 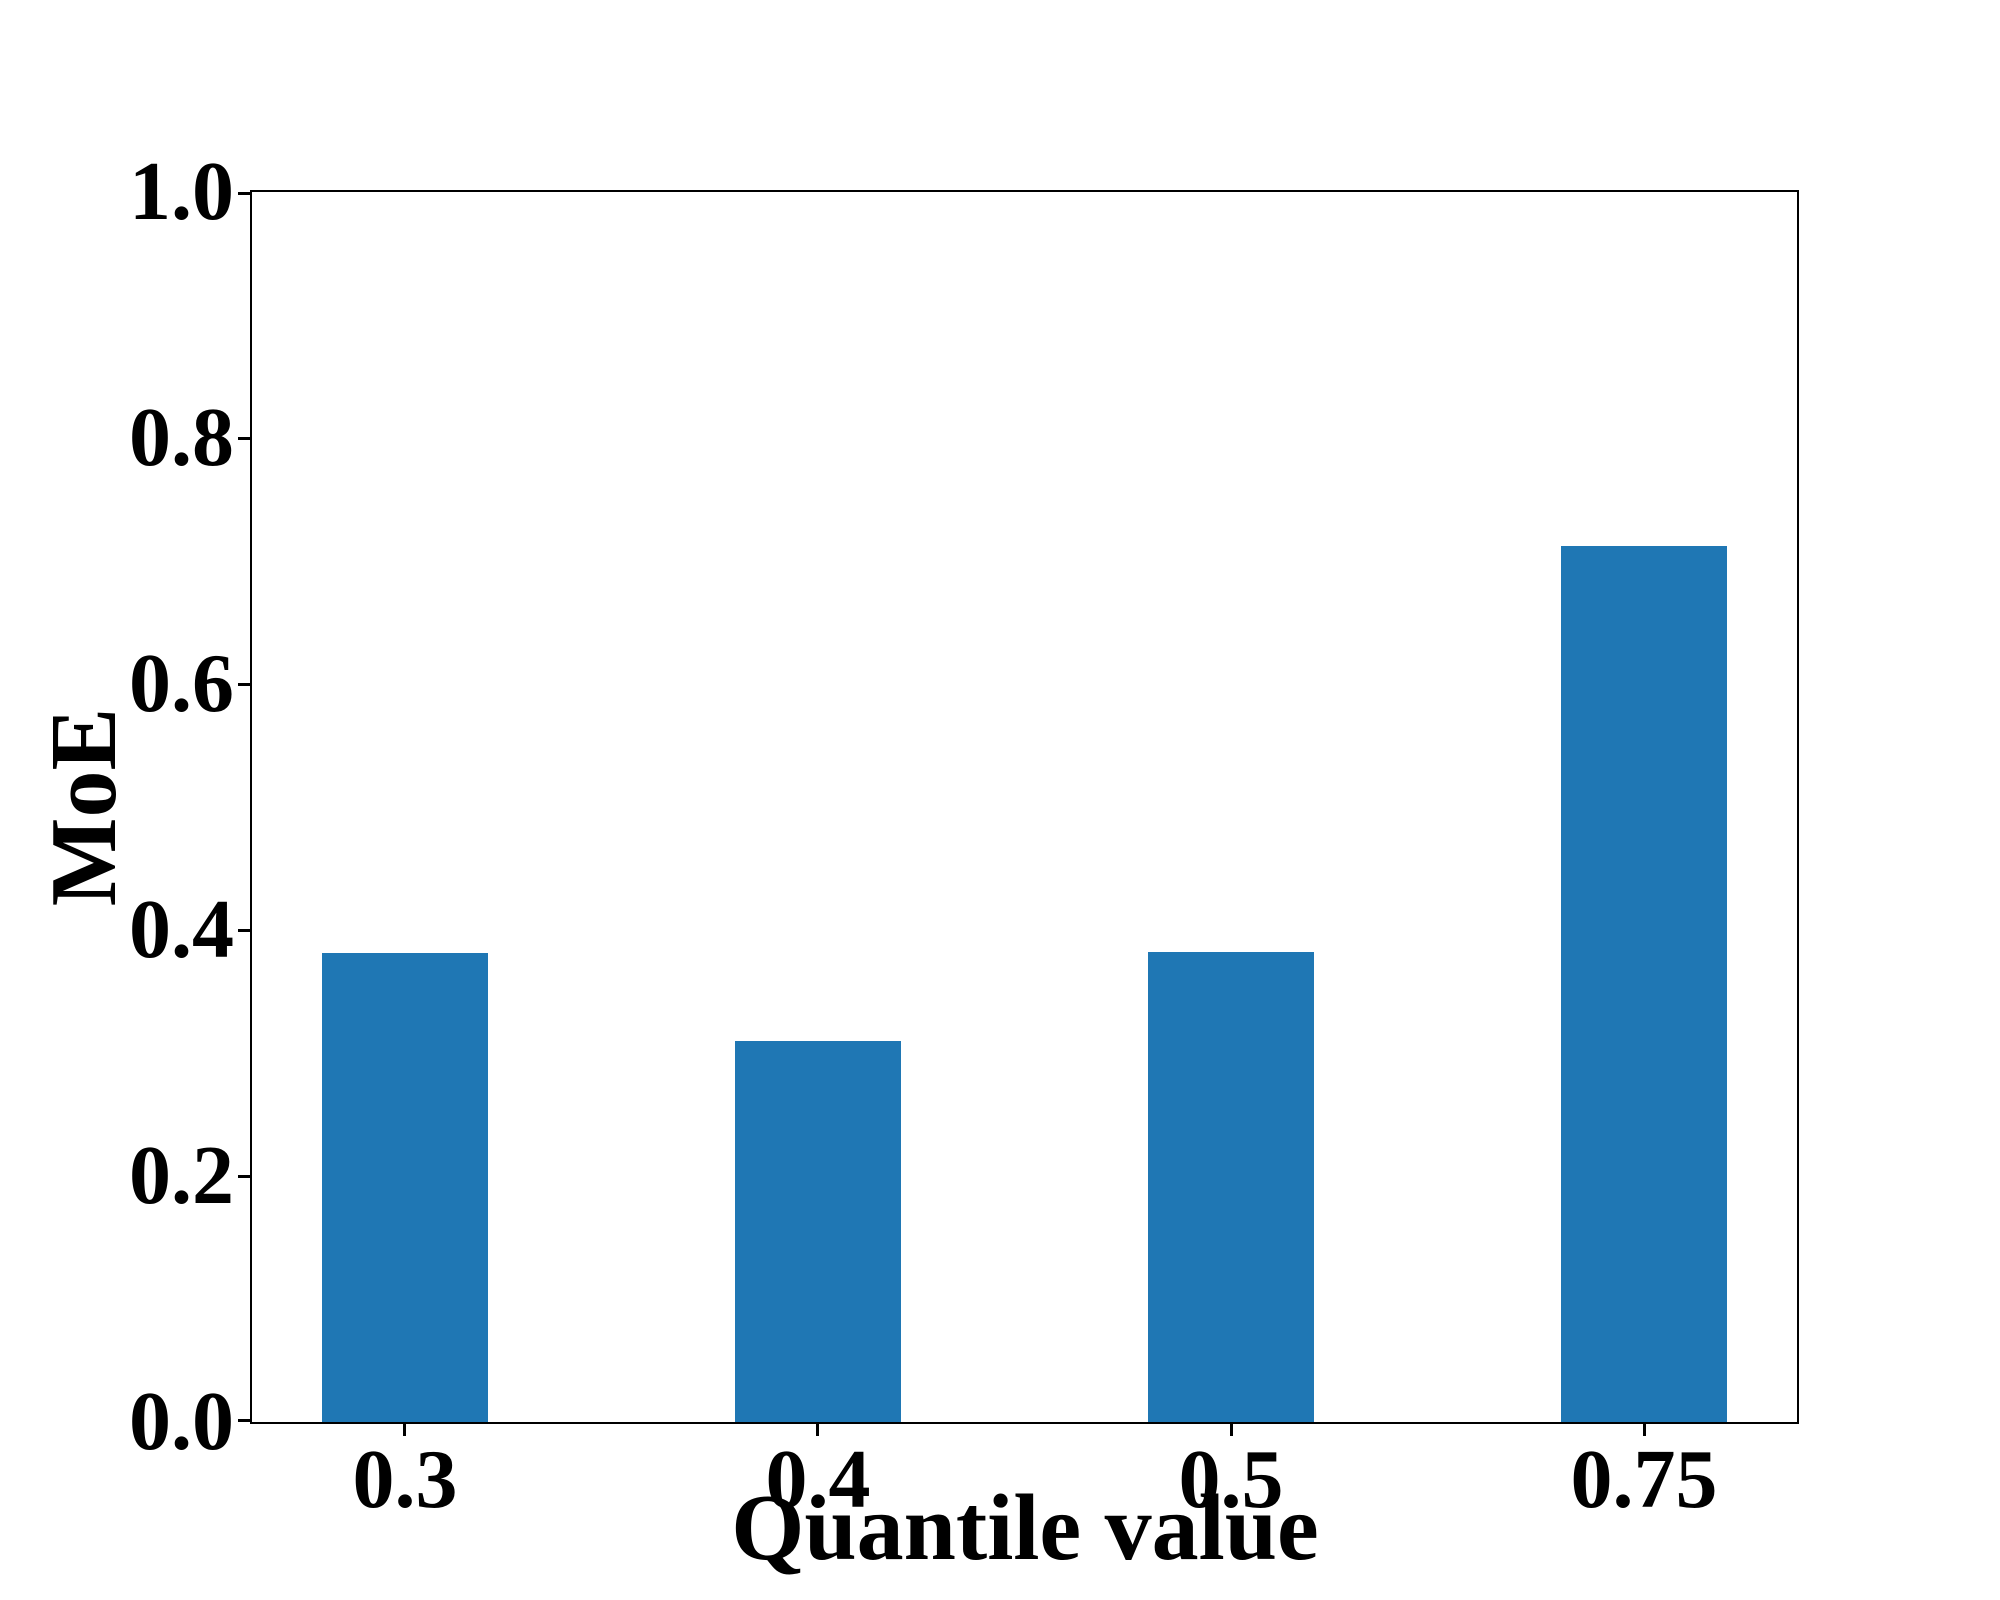 What do you see at coordinates (818, 1479) in the screenshot?
I see `x-axis-tick-label: 0.4` at bounding box center [818, 1479].